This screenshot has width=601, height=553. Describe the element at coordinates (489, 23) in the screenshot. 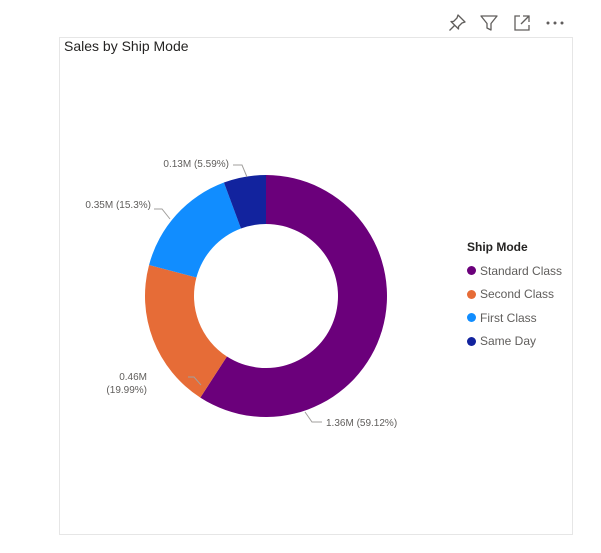

I see `filter-icon` at that location.